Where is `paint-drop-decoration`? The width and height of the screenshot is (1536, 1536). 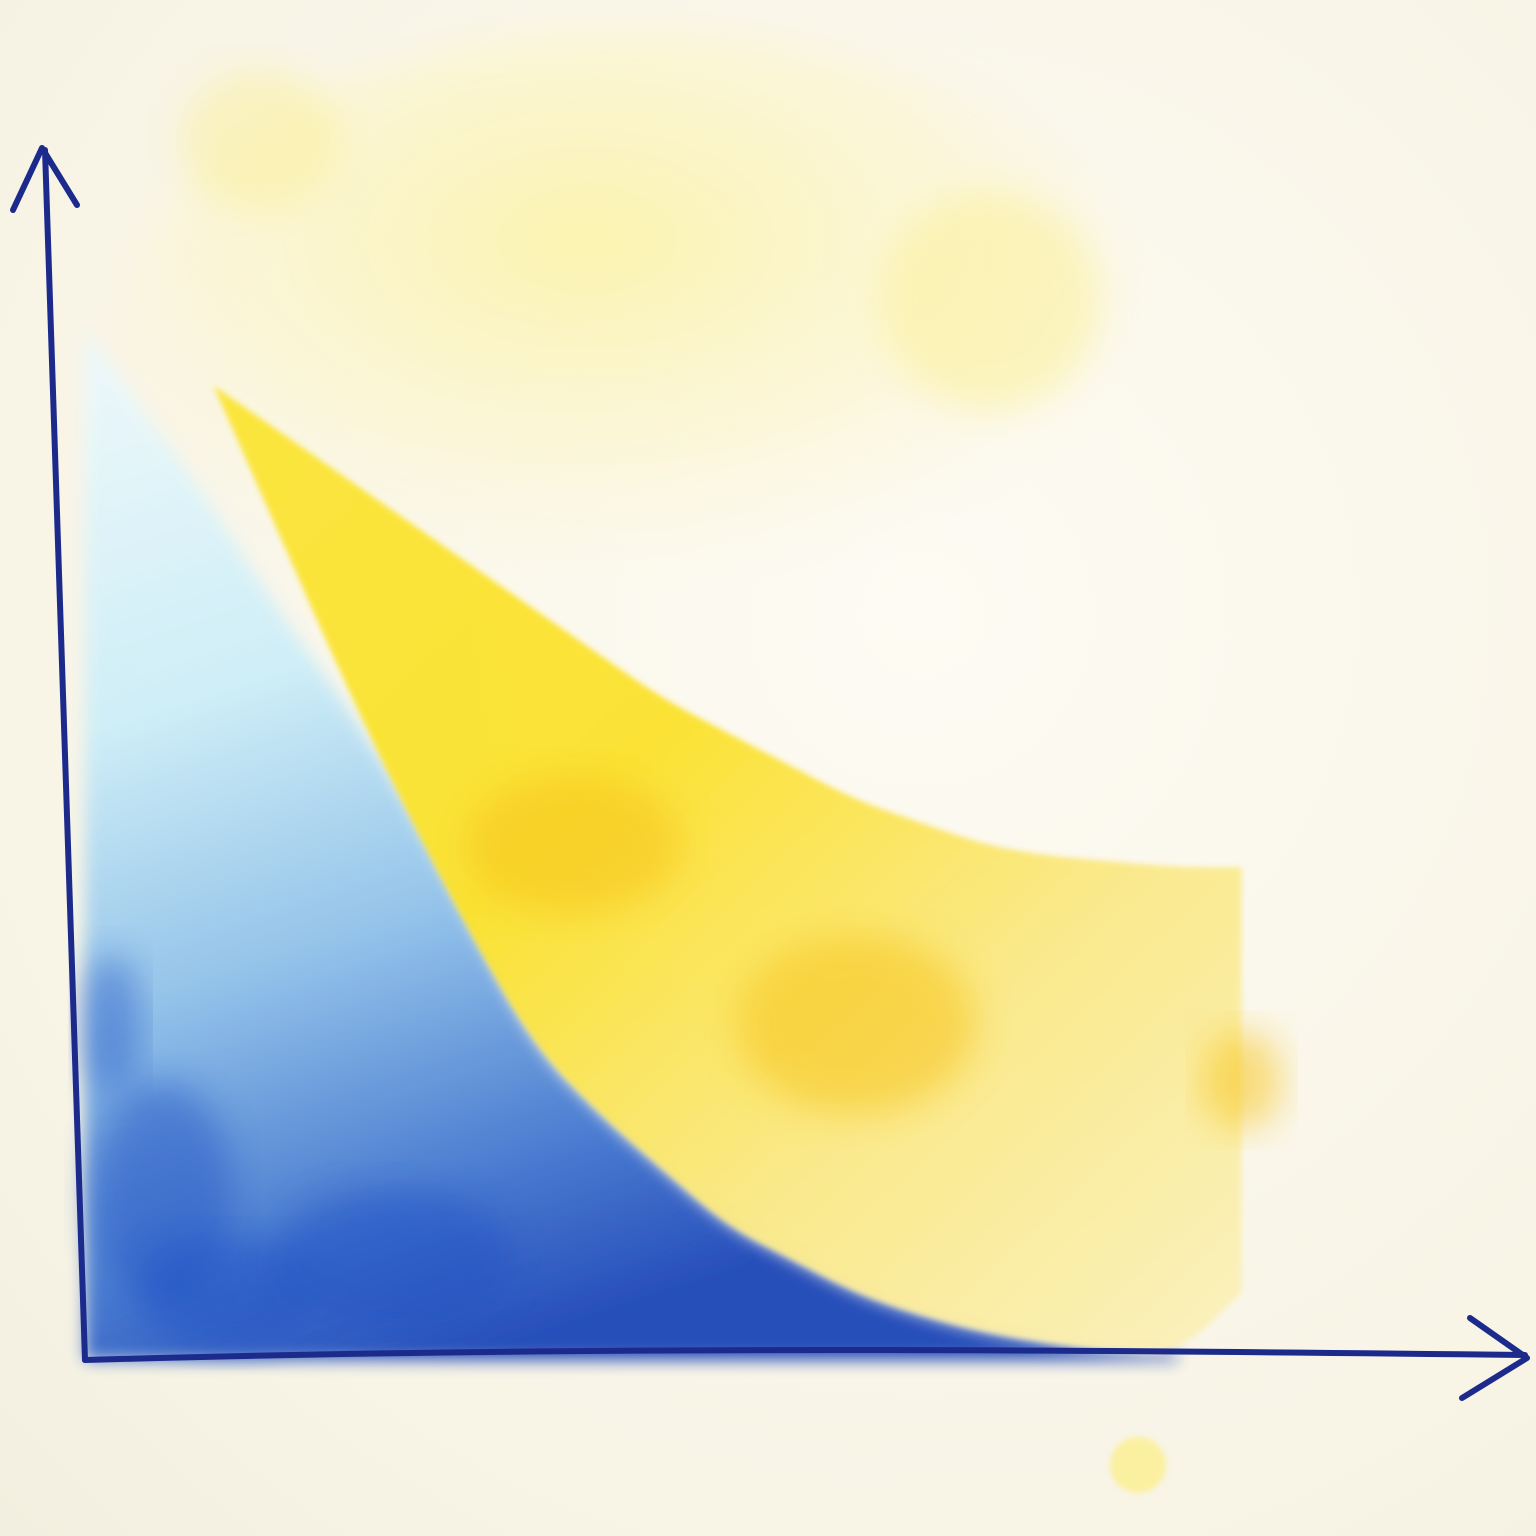 paint-drop-decoration is located at coordinates (1138, 1465).